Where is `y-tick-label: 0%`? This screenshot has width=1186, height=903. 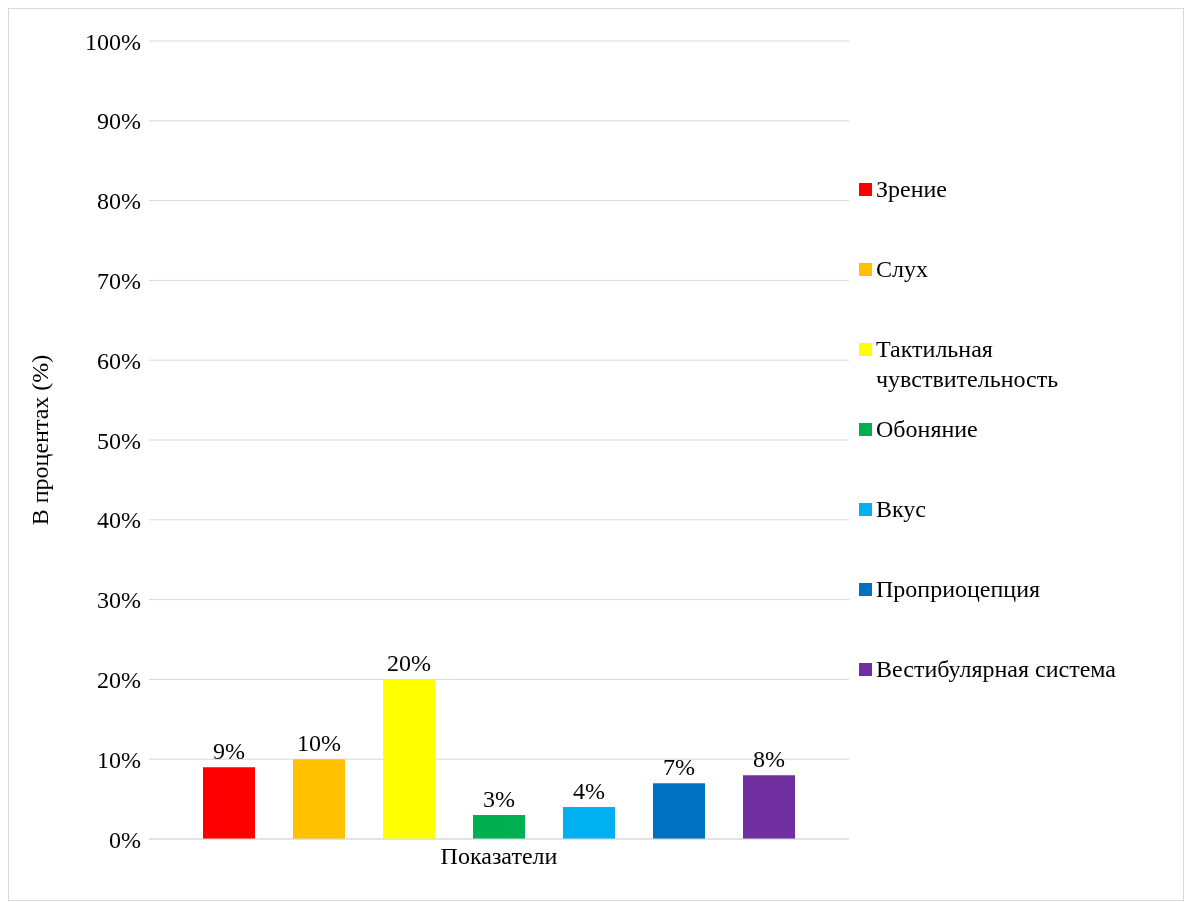
y-tick-label: 0% is located at coordinates (125, 839).